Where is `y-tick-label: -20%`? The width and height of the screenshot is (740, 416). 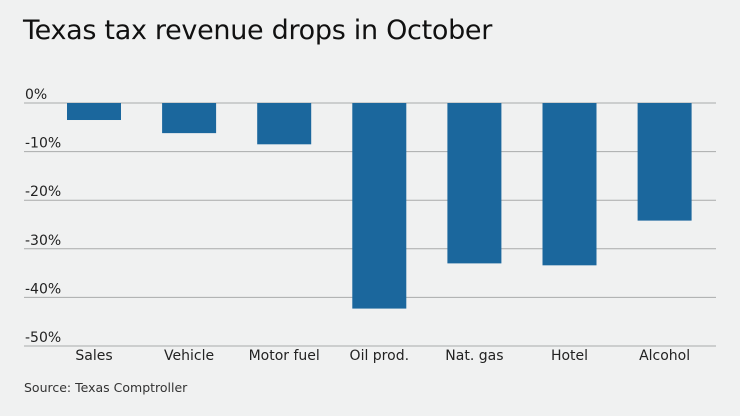
y-tick-label: -20% is located at coordinates (43, 192).